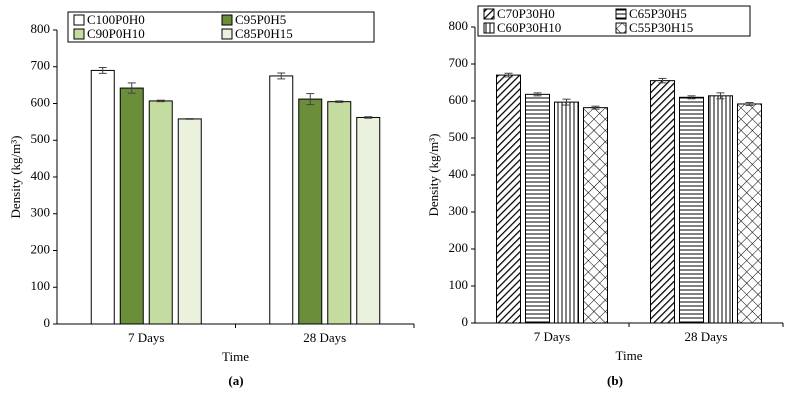 The width and height of the screenshot is (797, 402). I want to click on legend-label: C90P0H10, so click(116, 33).